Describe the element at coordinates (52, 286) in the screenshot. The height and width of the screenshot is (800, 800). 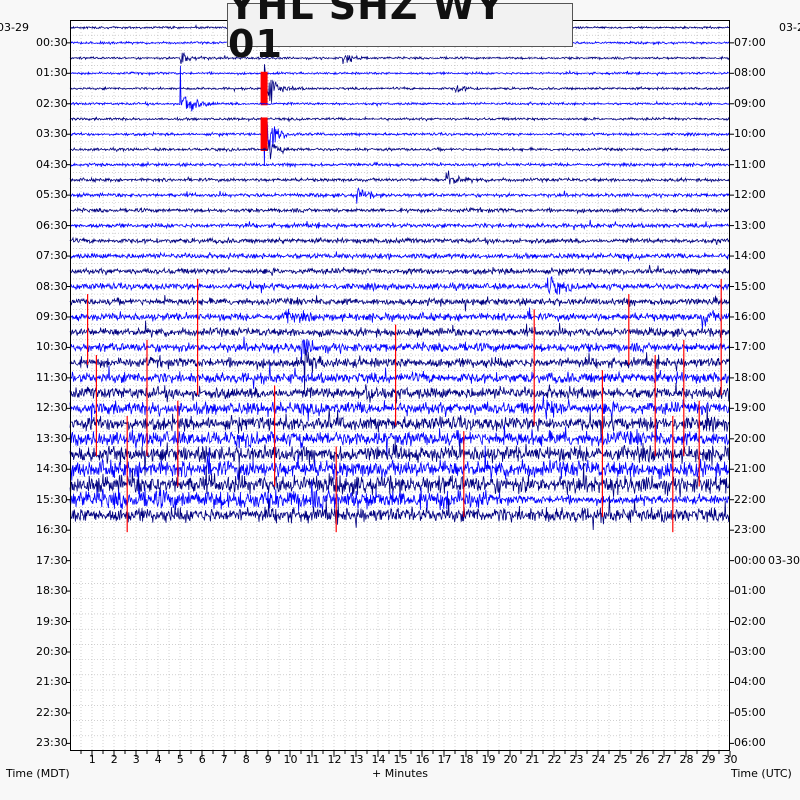
I see `left-time-label: 08:30` at that location.